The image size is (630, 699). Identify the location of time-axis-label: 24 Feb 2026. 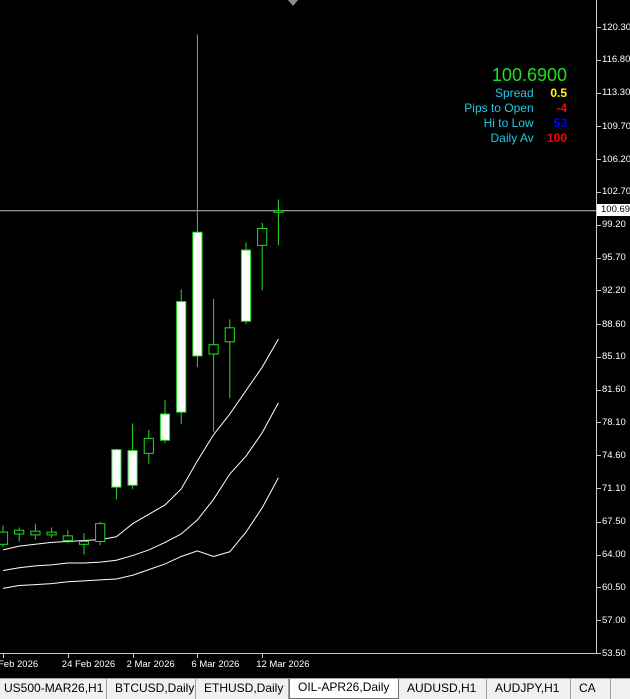
(88, 664).